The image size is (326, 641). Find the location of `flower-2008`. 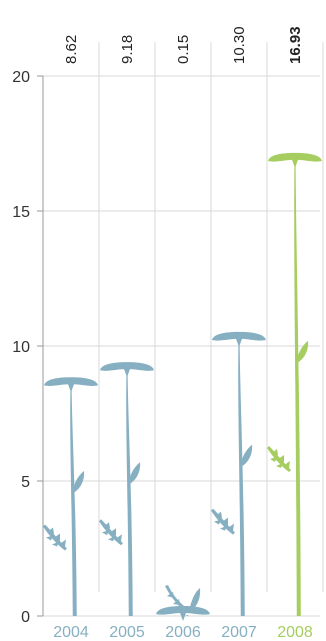

flower-2008 is located at coordinates (294, 384).